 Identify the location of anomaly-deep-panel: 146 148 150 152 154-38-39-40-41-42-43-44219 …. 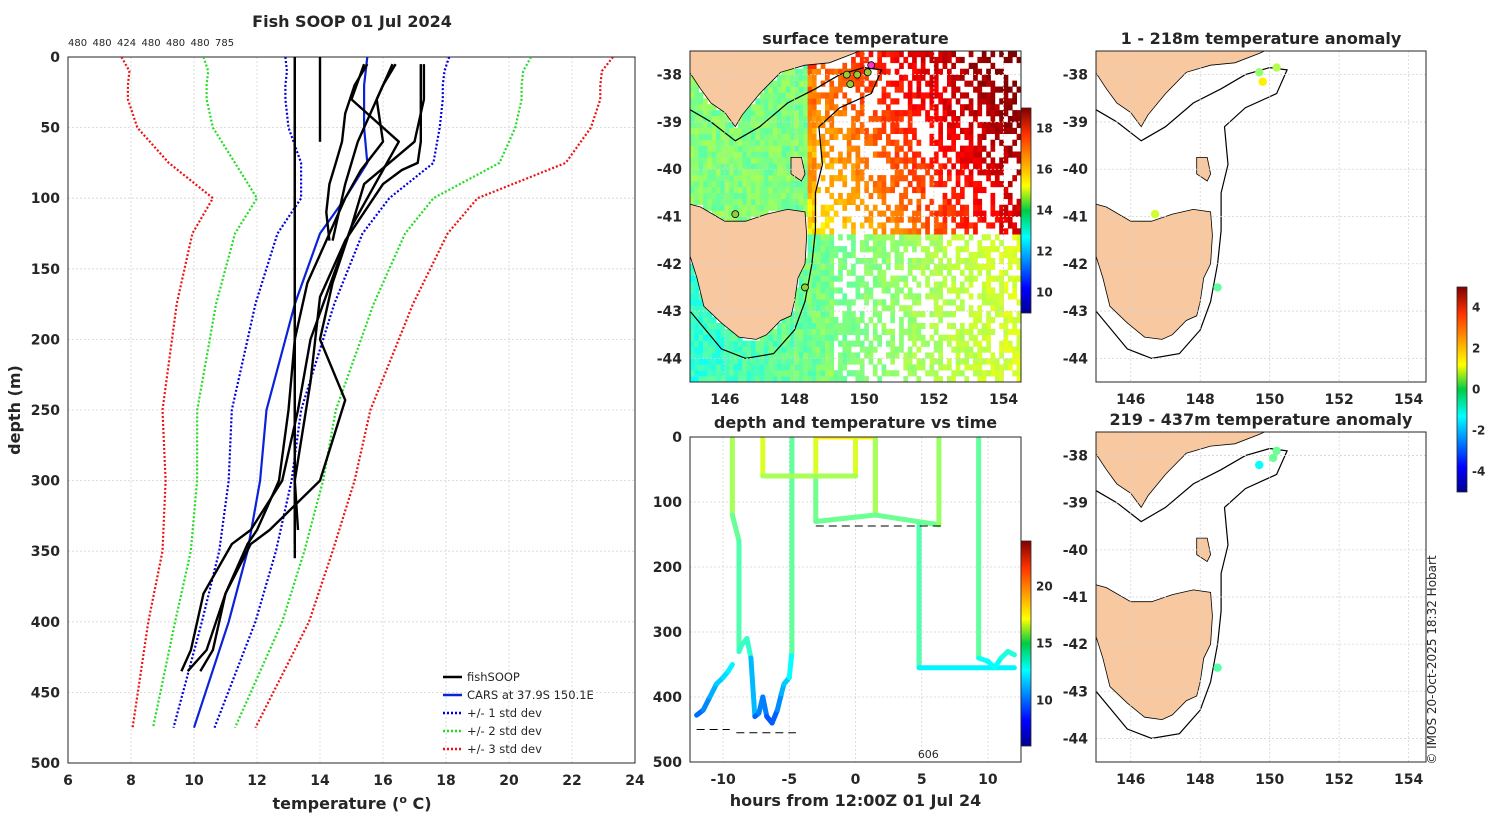
(1245, 599).